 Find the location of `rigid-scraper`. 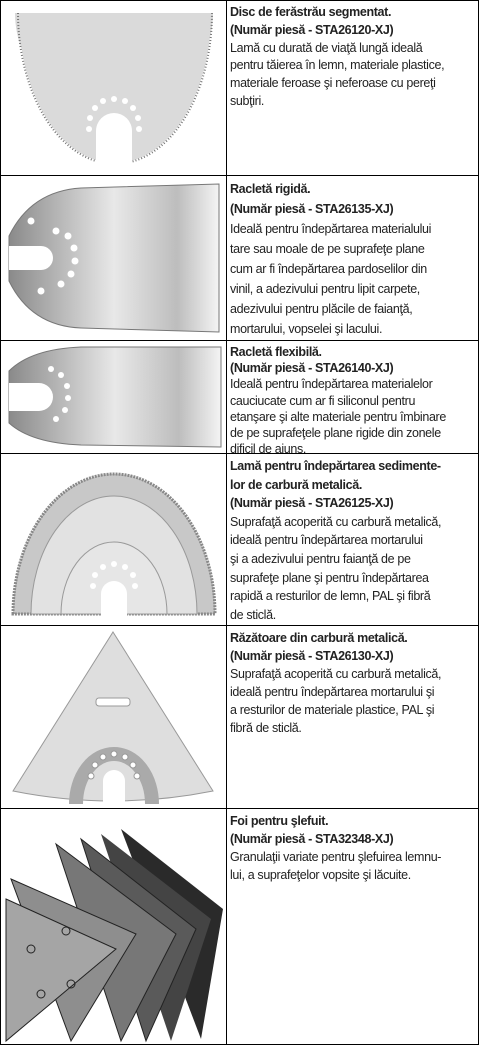

rigid-scraper is located at coordinates (114, 258).